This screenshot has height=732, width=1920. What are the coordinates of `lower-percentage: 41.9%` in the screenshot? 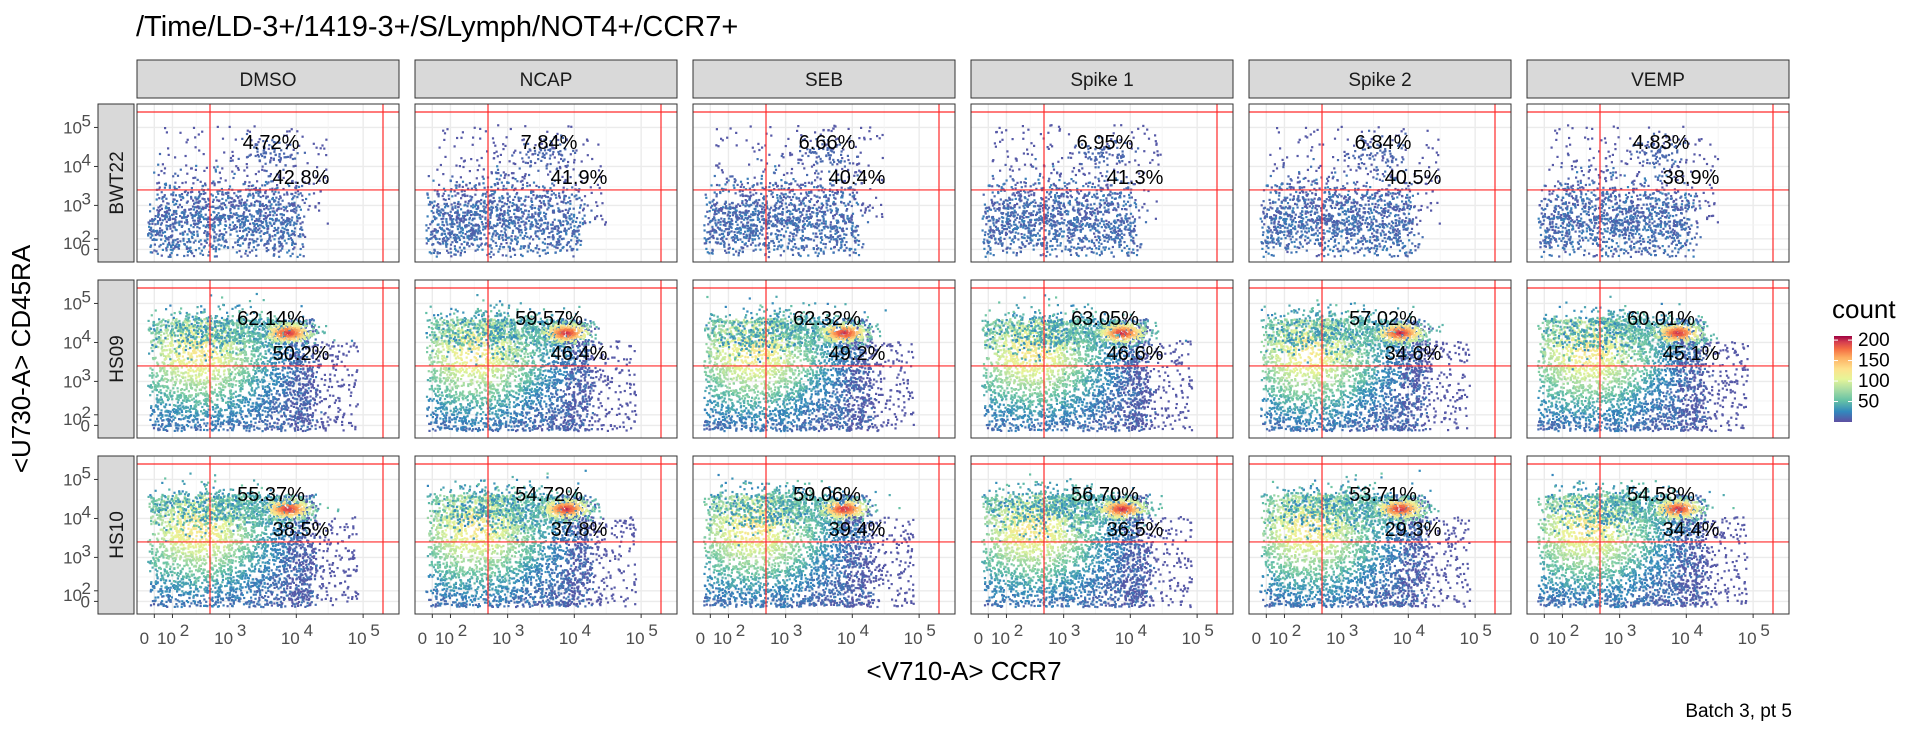 It's located at (579, 178).